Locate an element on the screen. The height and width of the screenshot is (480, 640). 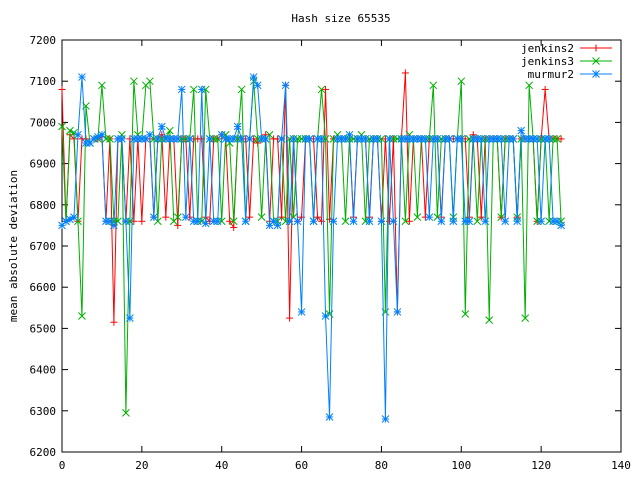
y-tick-label: 6700 is located at coordinates (43, 246).